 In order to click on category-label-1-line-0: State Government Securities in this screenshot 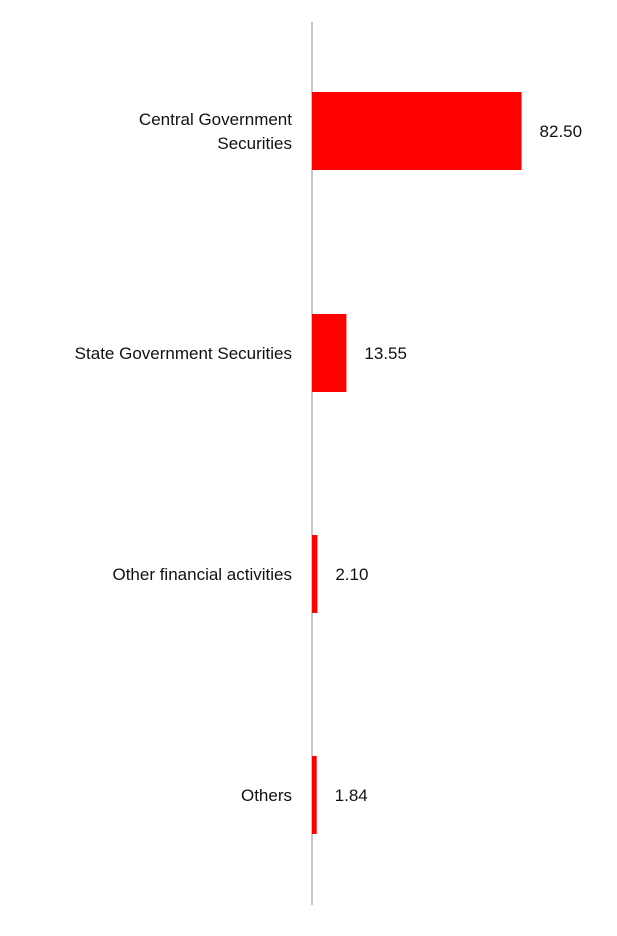, I will do `click(183, 353)`.